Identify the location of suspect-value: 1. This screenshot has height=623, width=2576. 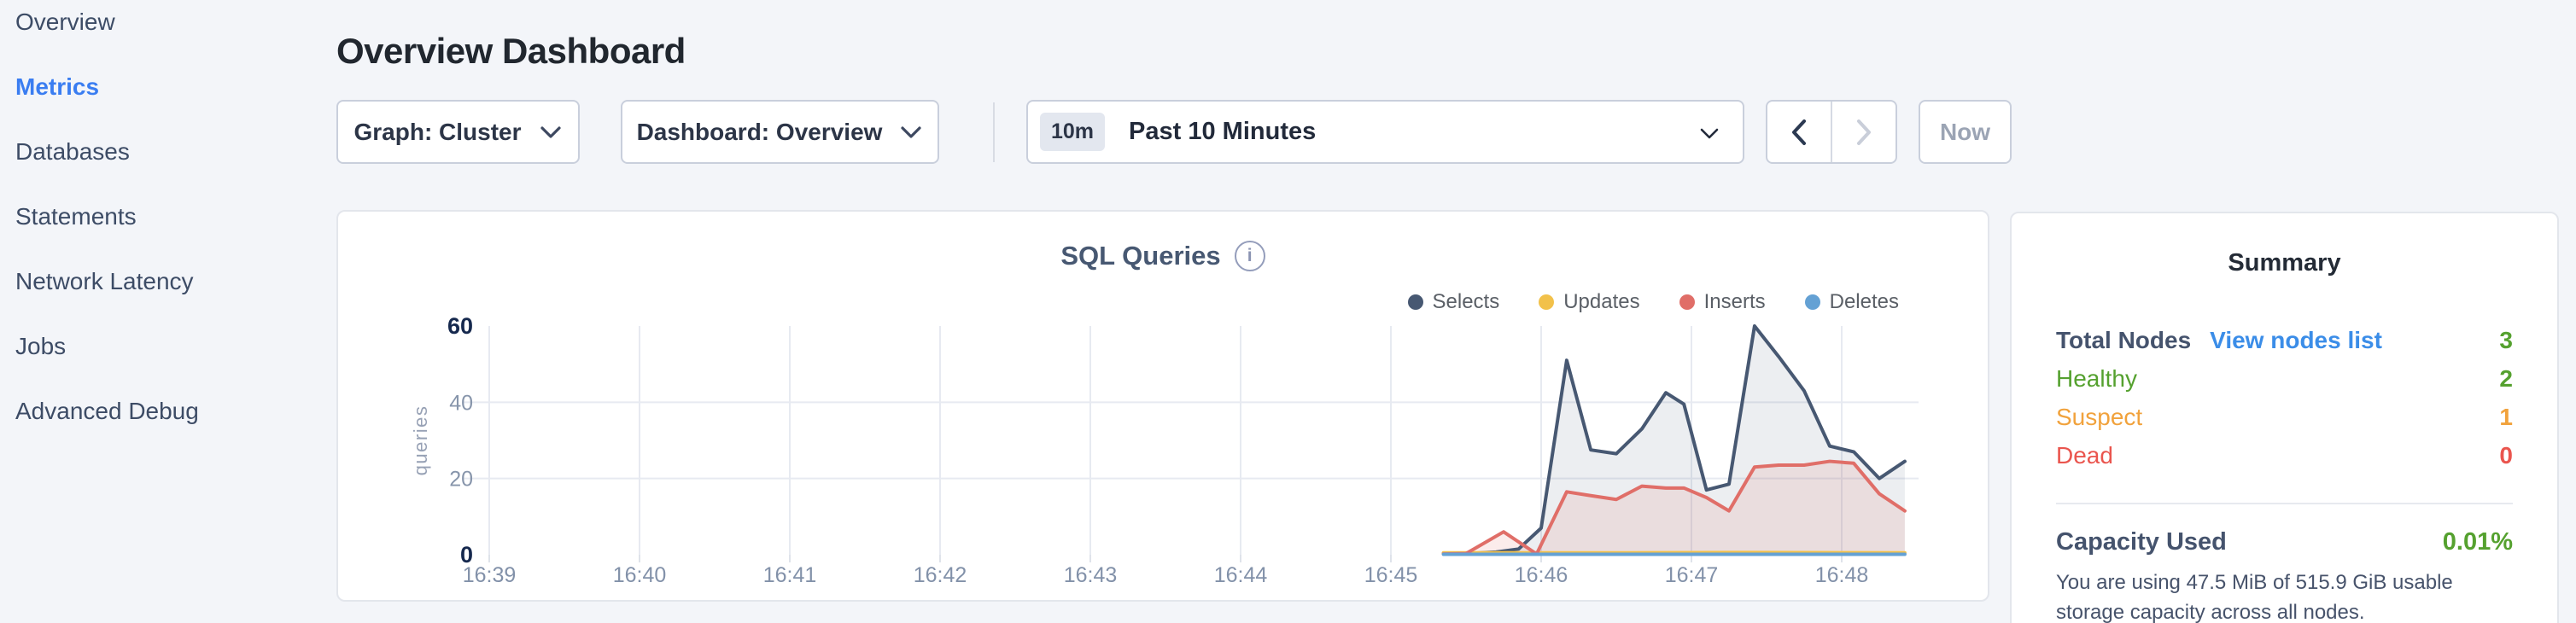
(2506, 417).